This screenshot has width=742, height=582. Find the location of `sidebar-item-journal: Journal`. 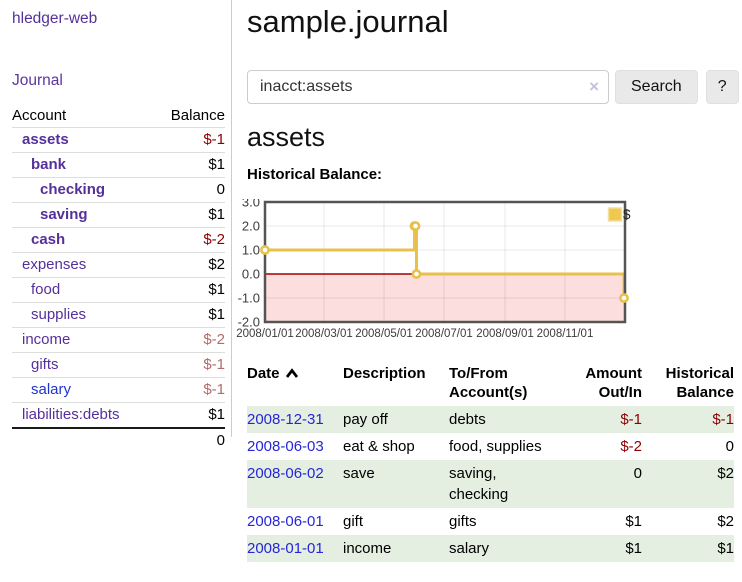

sidebar-item-journal: Journal is located at coordinates (37, 80).